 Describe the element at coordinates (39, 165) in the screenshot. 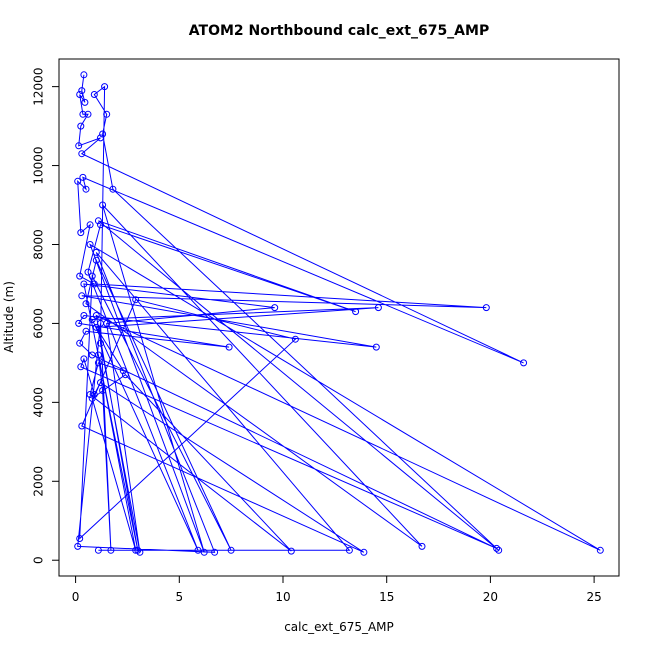

I see `y-tick-label: 10000` at that location.